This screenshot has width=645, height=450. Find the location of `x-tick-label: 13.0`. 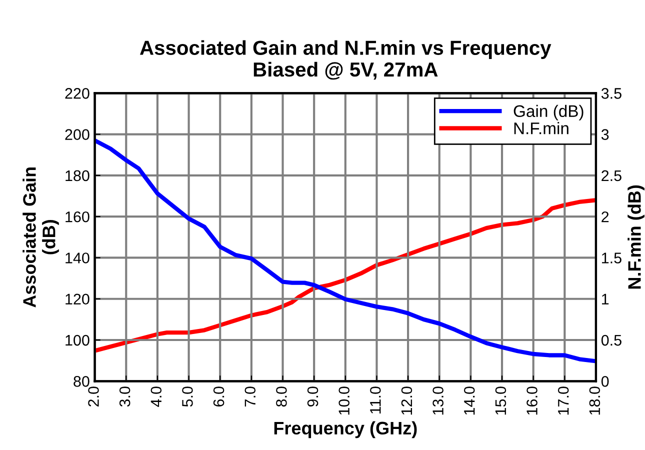

x-tick-label: 13.0 is located at coordinates (438, 400).